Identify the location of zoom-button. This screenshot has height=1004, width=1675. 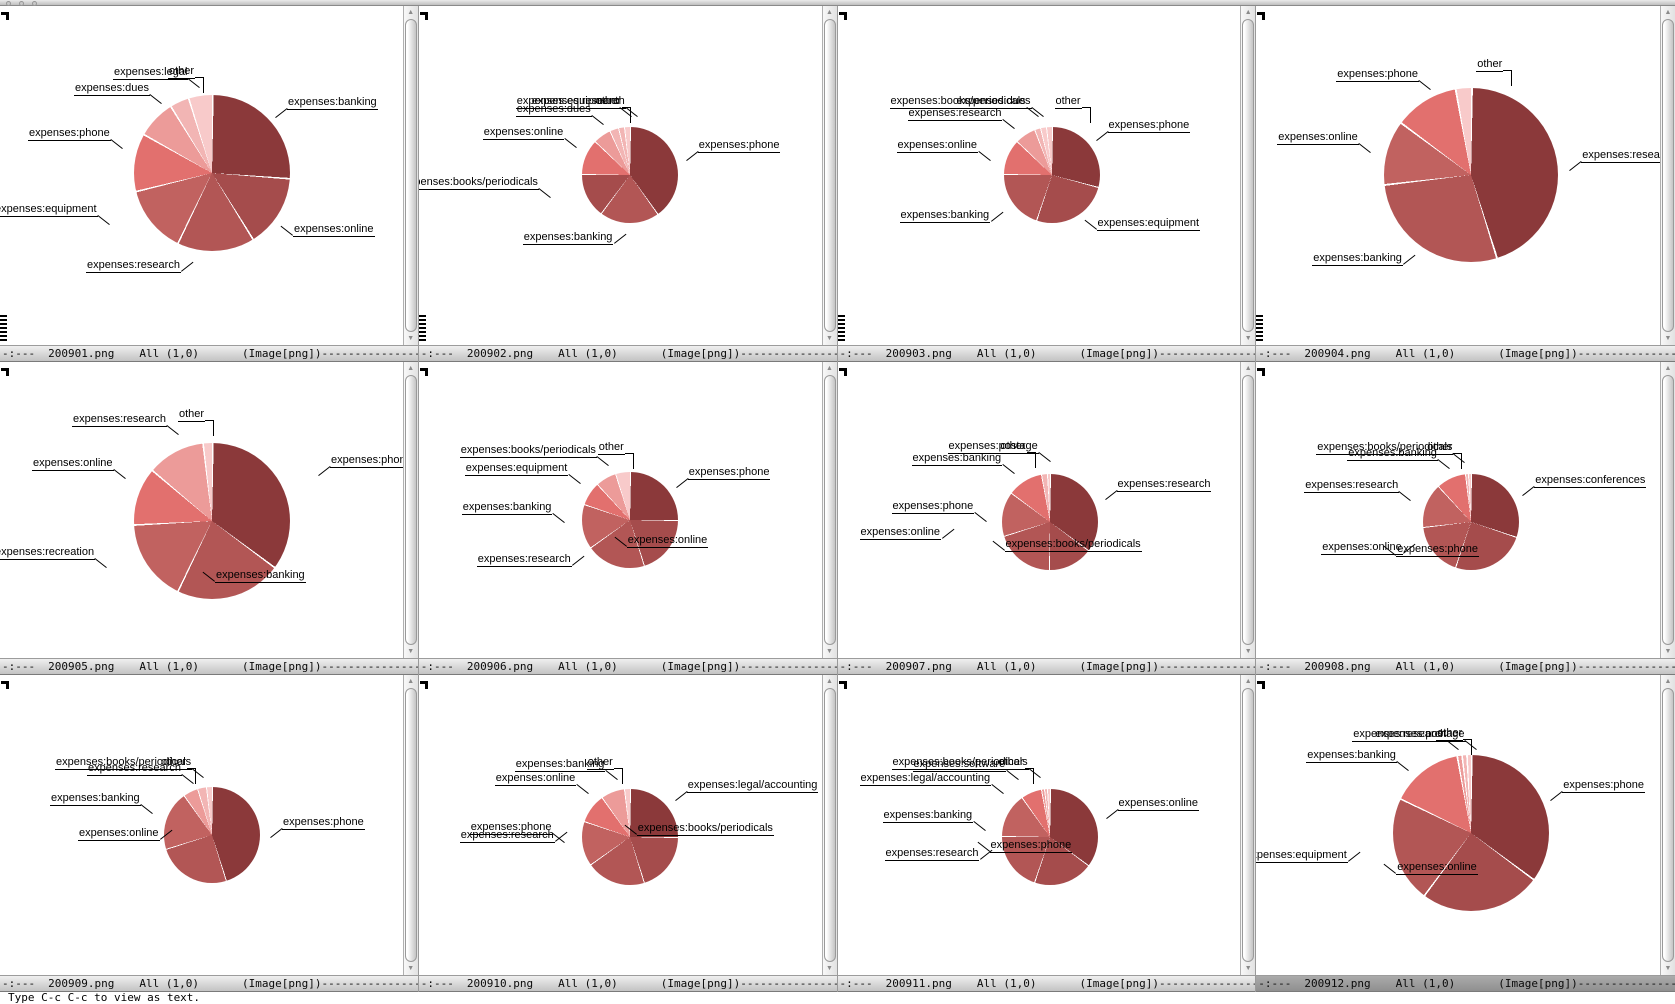
(34, 3).